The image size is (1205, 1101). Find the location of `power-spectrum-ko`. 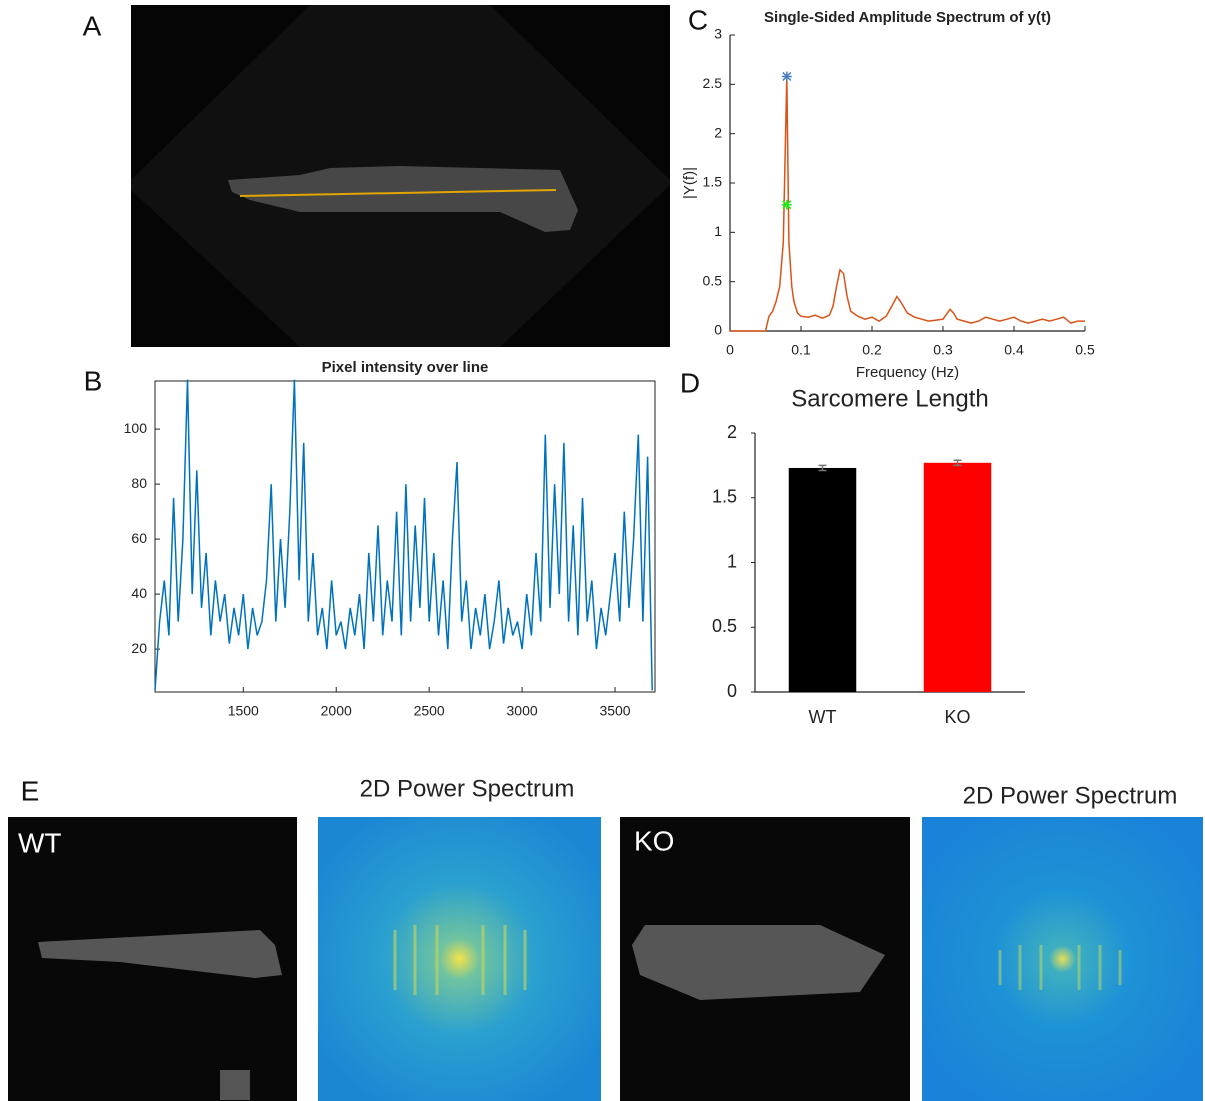

power-spectrum-ko is located at coordinates (1062, 959).